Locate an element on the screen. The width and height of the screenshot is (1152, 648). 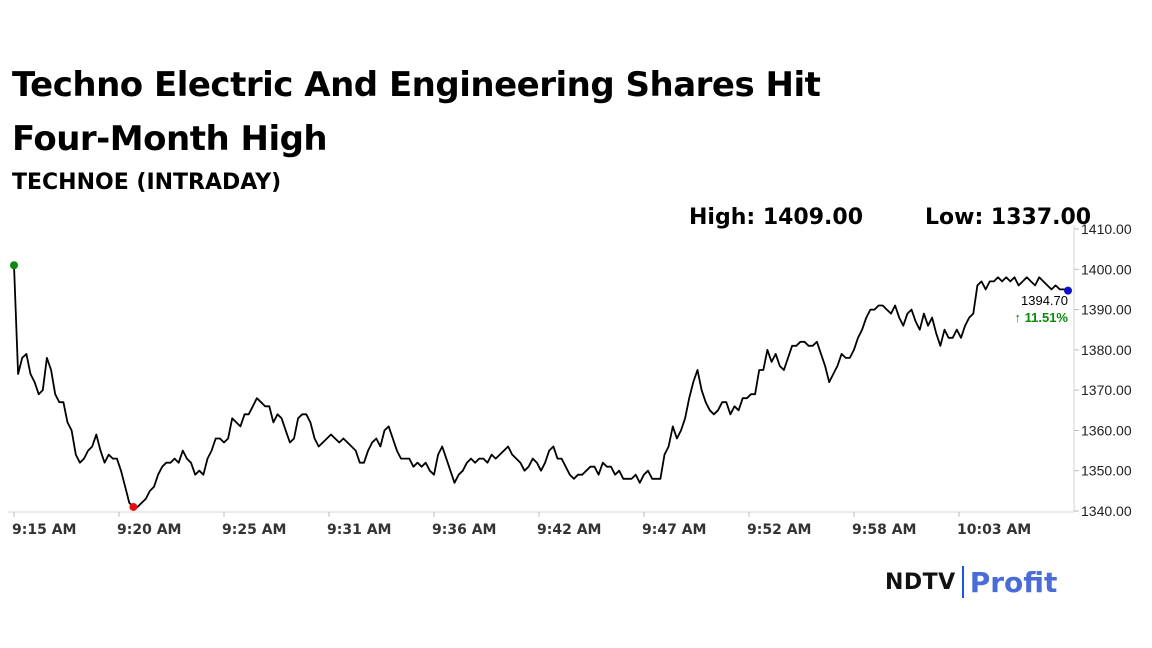
y-tick-label: 1400.00 is located at coordinates (1106, 269).